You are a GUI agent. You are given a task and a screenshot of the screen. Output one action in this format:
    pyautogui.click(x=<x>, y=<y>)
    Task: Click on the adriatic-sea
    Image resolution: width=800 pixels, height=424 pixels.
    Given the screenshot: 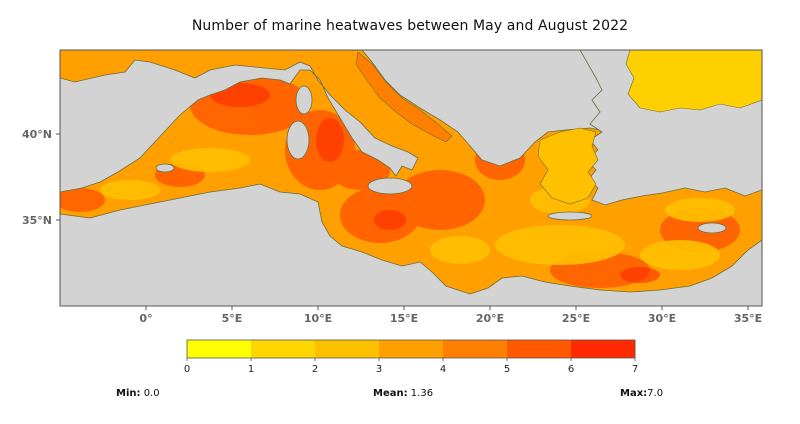 What is the action you would take?
    pyautogui.click(x=404, y=97)
    